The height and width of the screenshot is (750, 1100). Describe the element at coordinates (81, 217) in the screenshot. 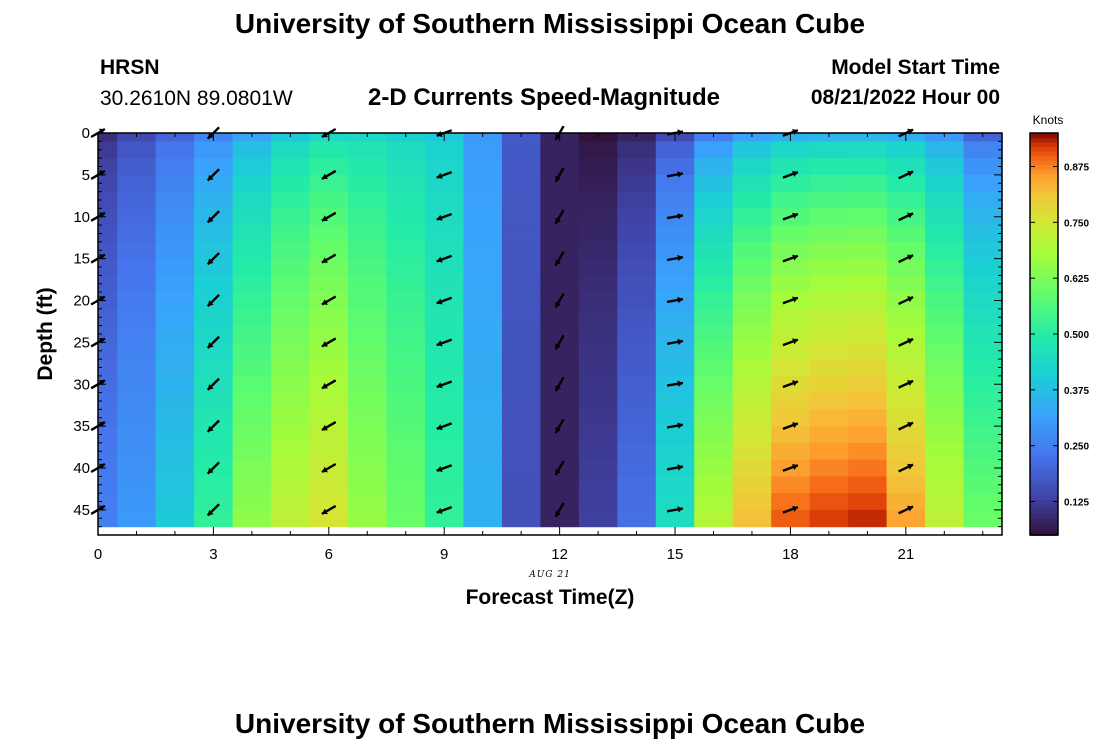

I see `y-tick-label: 10` at that location.